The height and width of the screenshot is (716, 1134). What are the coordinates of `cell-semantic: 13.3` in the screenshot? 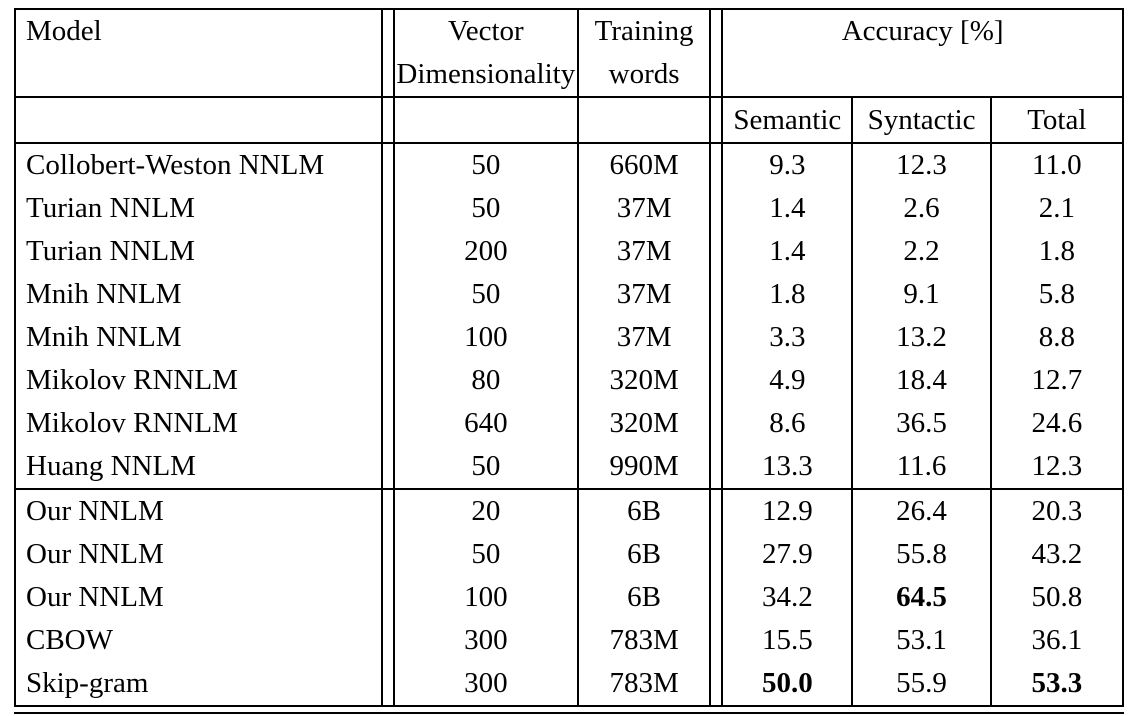 It's located at (787, 467).